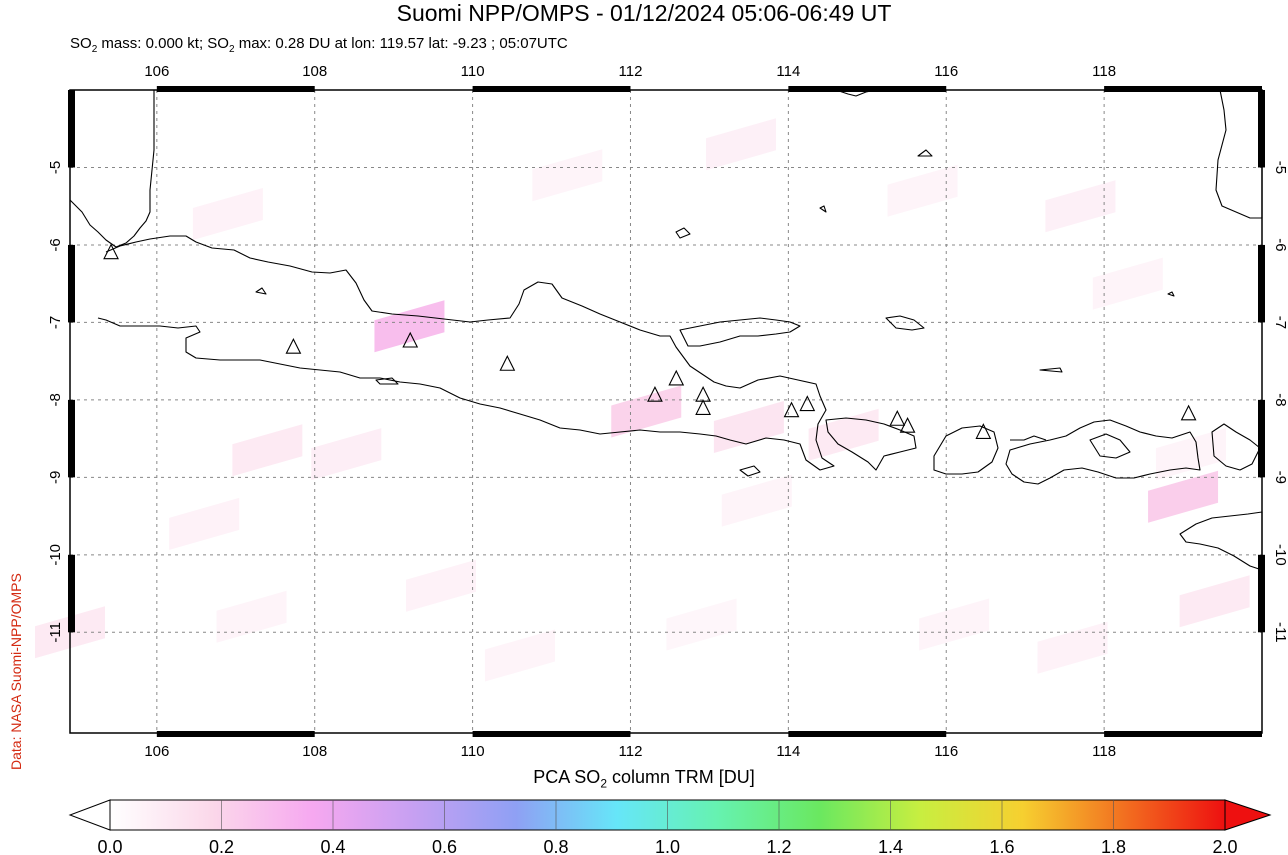  I want to click on lon-tick-label-top: 116, so click(946, 71).